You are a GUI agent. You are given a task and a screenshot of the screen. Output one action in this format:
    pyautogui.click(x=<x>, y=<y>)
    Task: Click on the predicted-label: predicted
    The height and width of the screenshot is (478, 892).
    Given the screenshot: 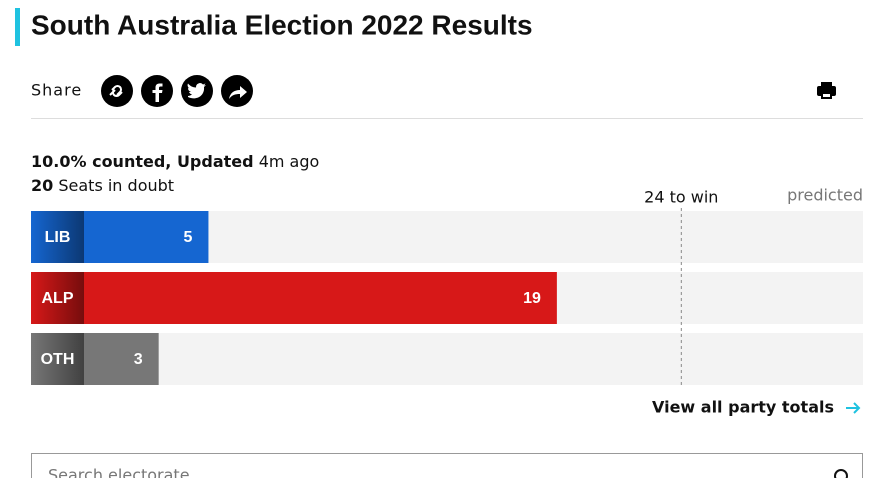 What is the action you would take?
    pyautogui.click(x=825, y=195)
    